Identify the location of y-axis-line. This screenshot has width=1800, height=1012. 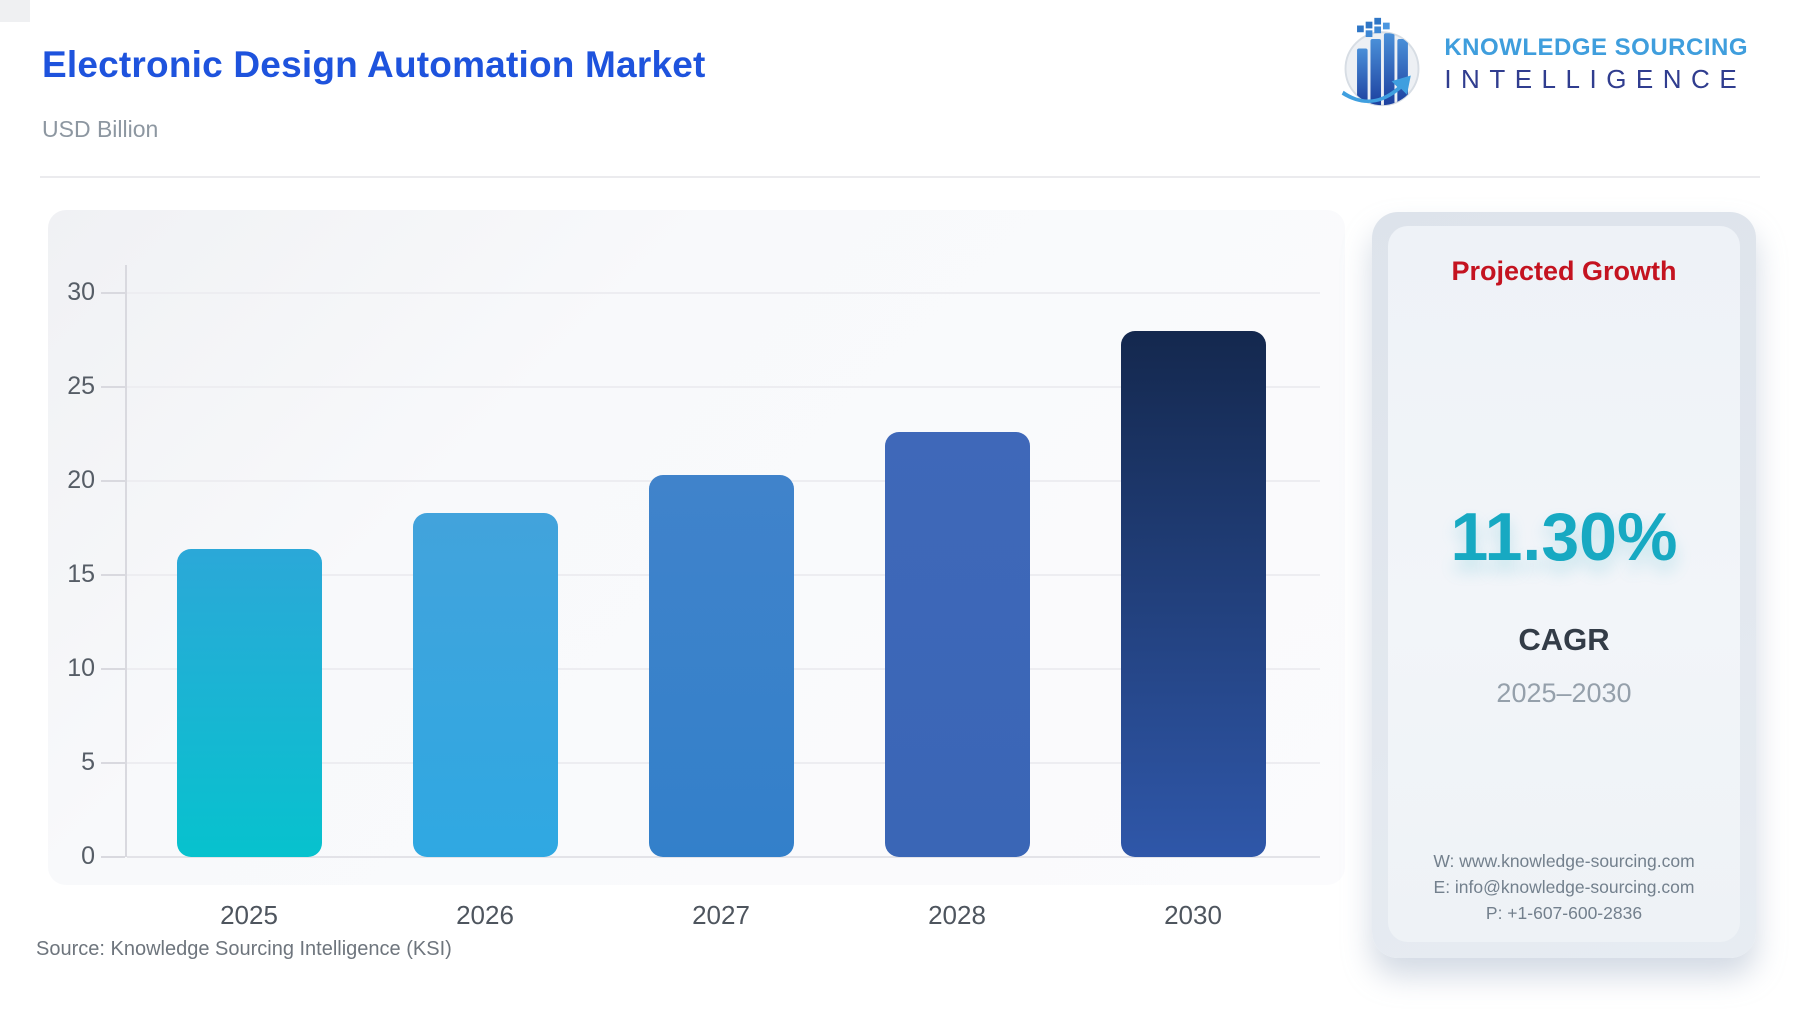
(126, 561).